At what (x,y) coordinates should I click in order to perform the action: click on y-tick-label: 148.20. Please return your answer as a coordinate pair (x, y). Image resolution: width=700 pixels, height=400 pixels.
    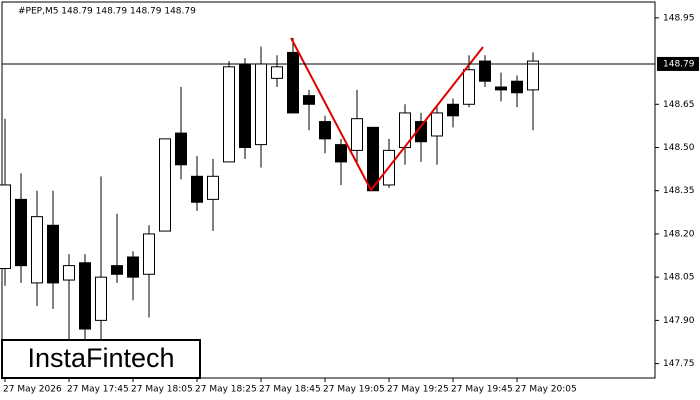
    Looking at the image, I should click on (679, 234).